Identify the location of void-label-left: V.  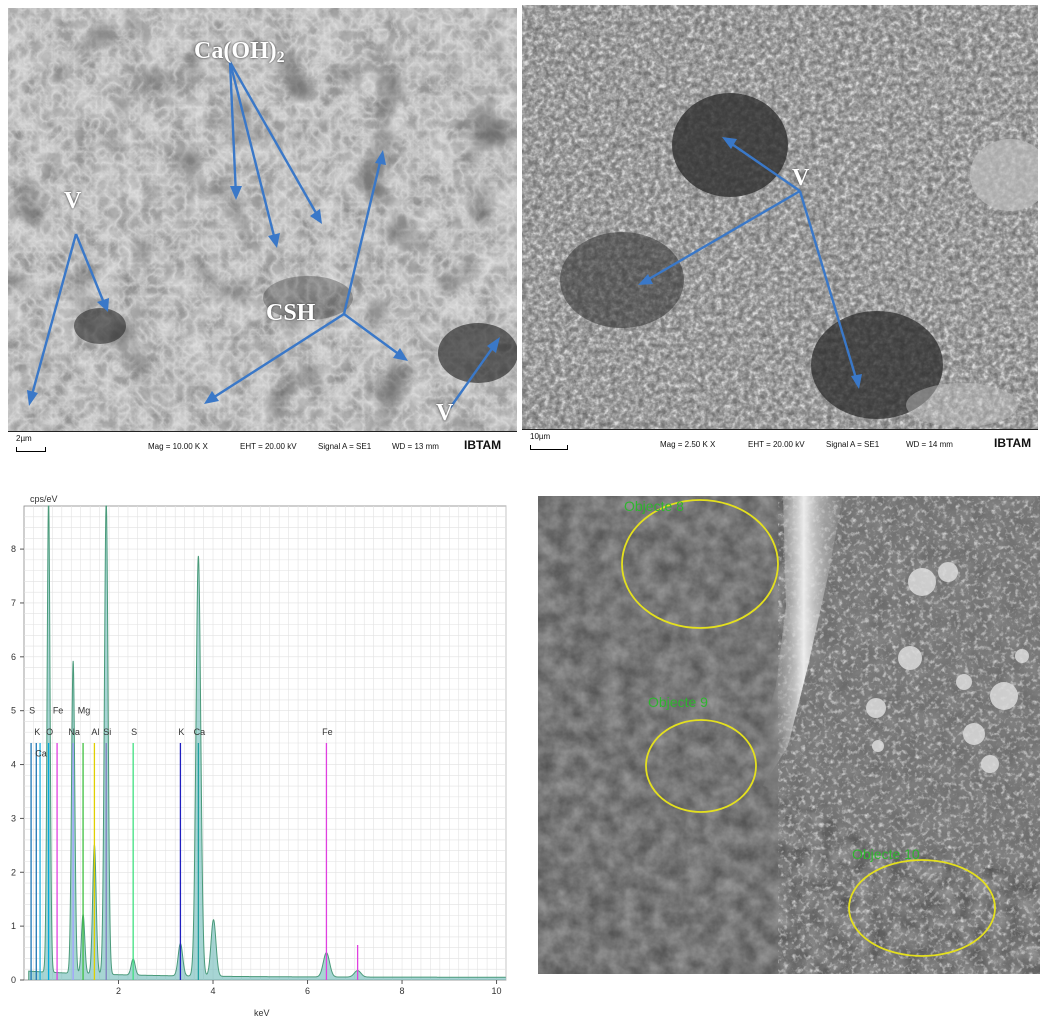
(73, 201).